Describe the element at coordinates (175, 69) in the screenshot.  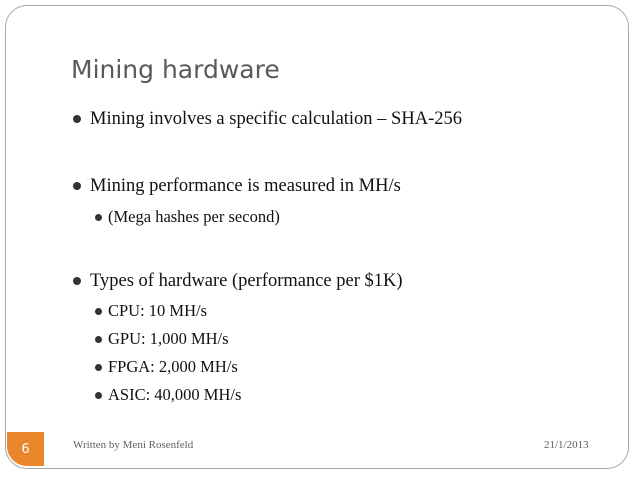
I see `slide-title: Mining hardware` at that location.